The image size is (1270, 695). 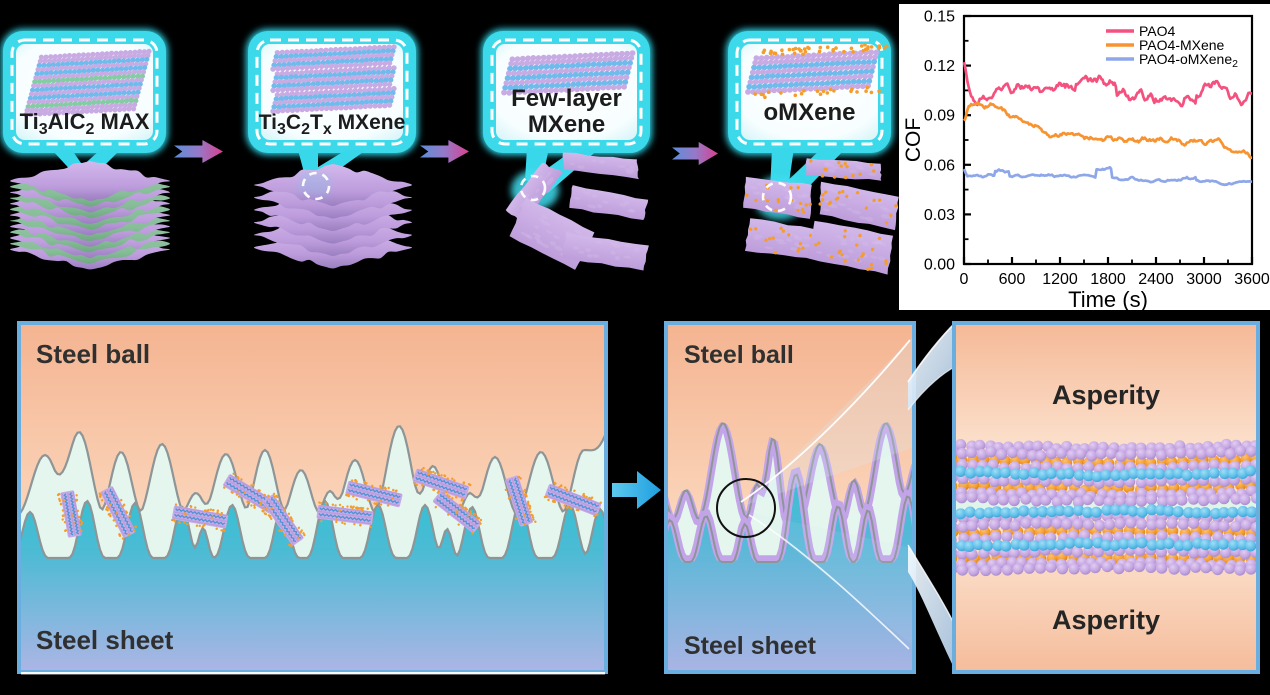 What do you see at coordinates (1182, 45) in the screenshot?
I see `svg-text: PAO4-MXene` at bounding box center [1182, 45].